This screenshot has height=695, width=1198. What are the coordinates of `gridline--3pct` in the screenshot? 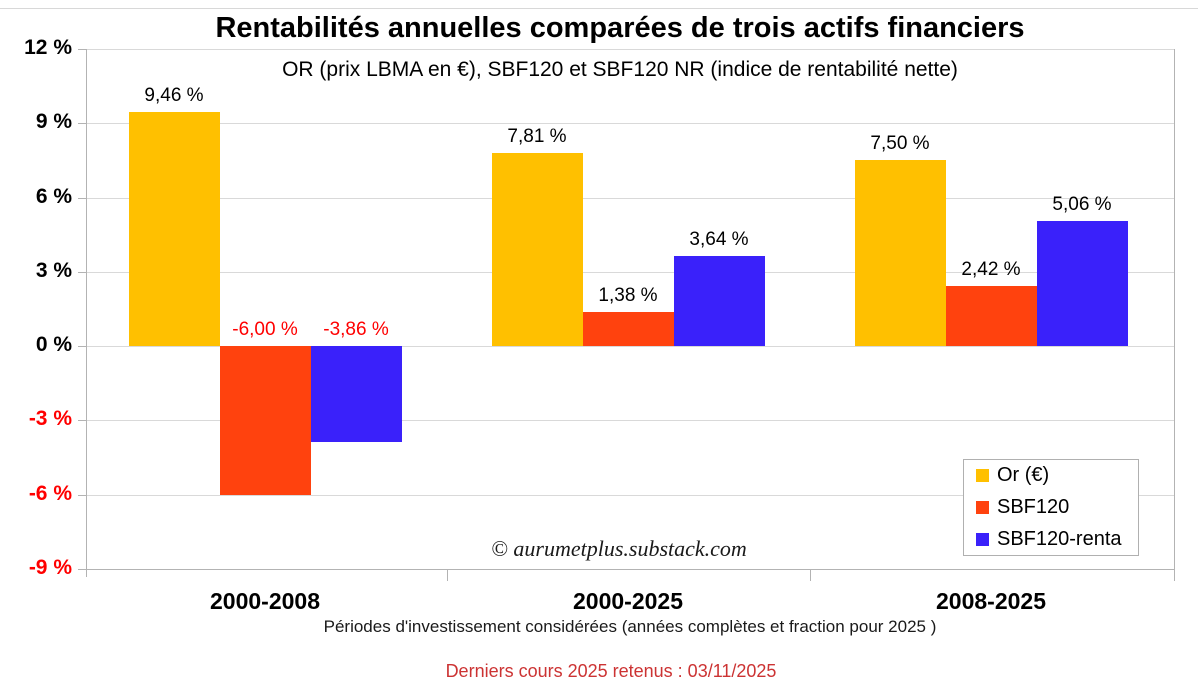 It's located at (630, 421).